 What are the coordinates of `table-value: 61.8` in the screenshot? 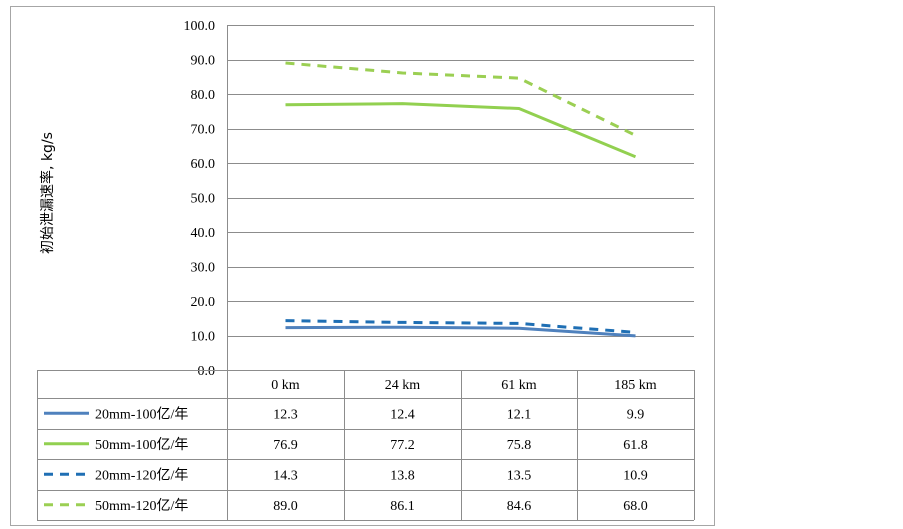 It's located at (635, 445).